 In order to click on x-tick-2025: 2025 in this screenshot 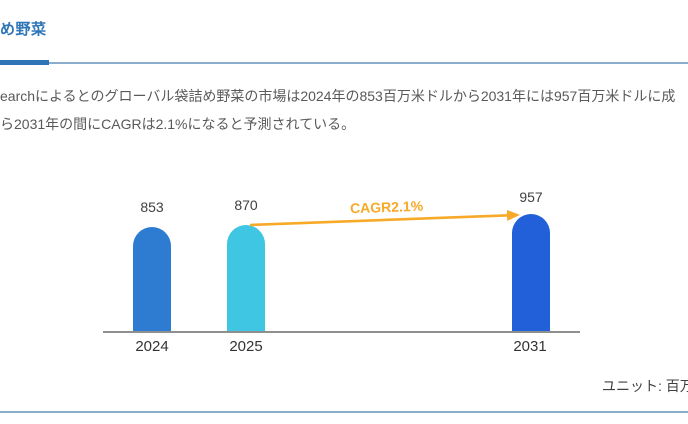, I will do `click(246, 346)`.